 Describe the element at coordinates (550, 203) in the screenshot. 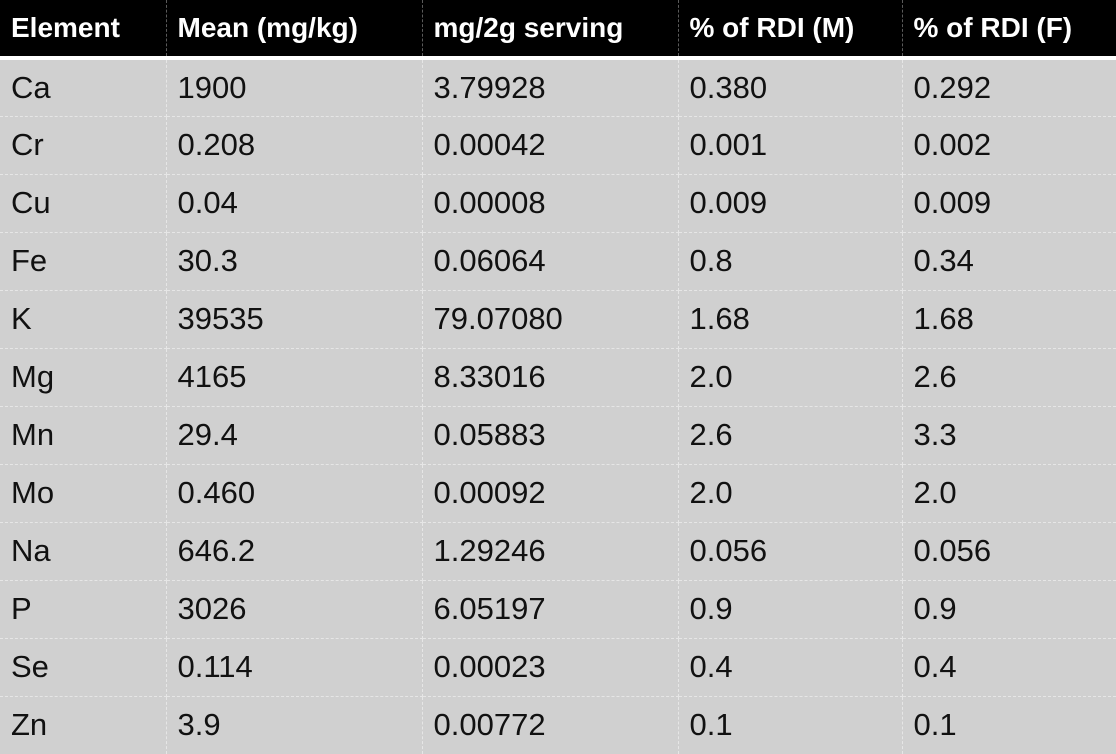

I see `cell-serving: 0.00008` at that location.